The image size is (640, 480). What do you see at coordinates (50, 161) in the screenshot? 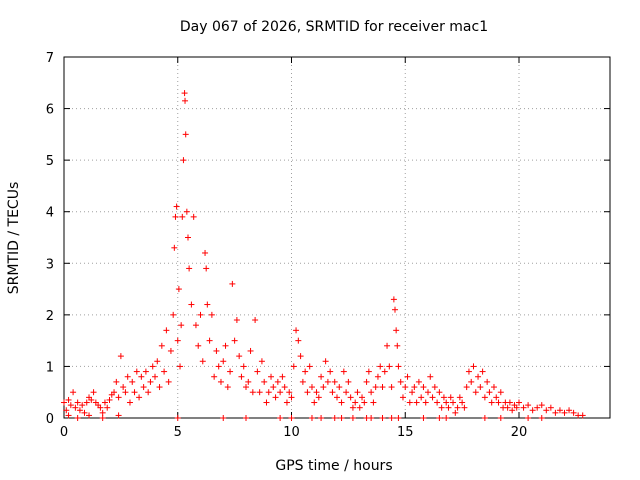
I see `y-tick-label: 5` at bounding box center [50, 161].